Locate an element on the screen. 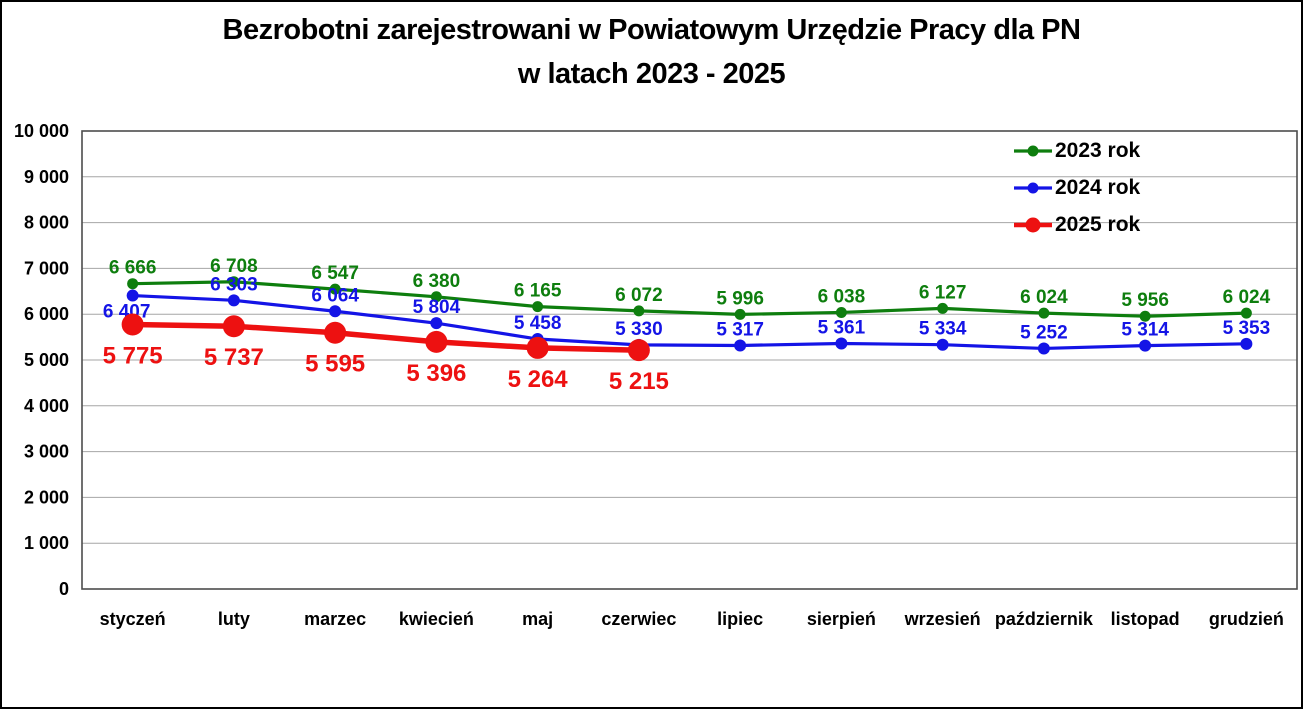 This screenshot has height=709, width=1303. data-label: 6 708 is located at coordinates (234, 266).